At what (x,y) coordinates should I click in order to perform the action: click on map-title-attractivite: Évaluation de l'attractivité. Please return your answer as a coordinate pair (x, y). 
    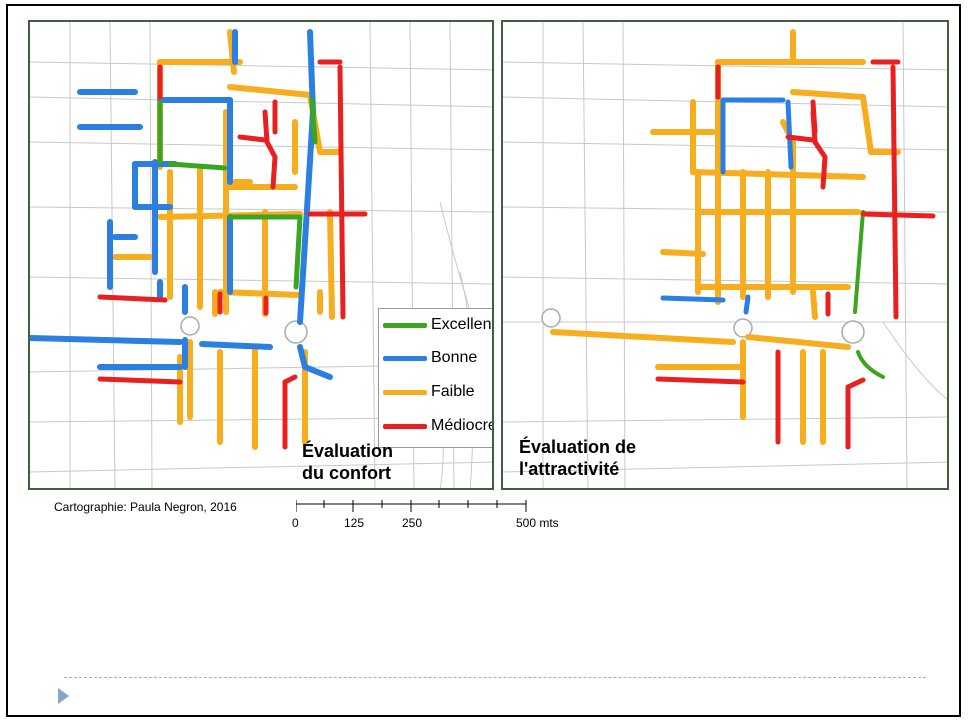
    Looking at the image, I should click on (577, 458).